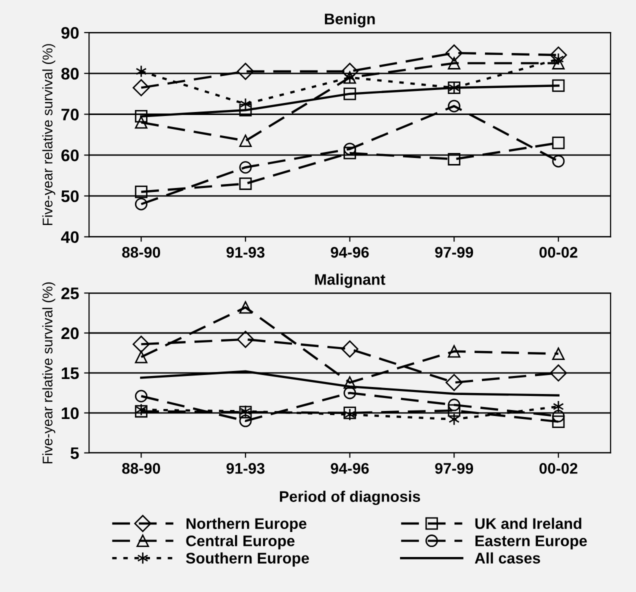 The image size is (636, 592). Describe the element at coordinates (350, 281) in the screenshot. I see `chart-title: Malignant` at that location.